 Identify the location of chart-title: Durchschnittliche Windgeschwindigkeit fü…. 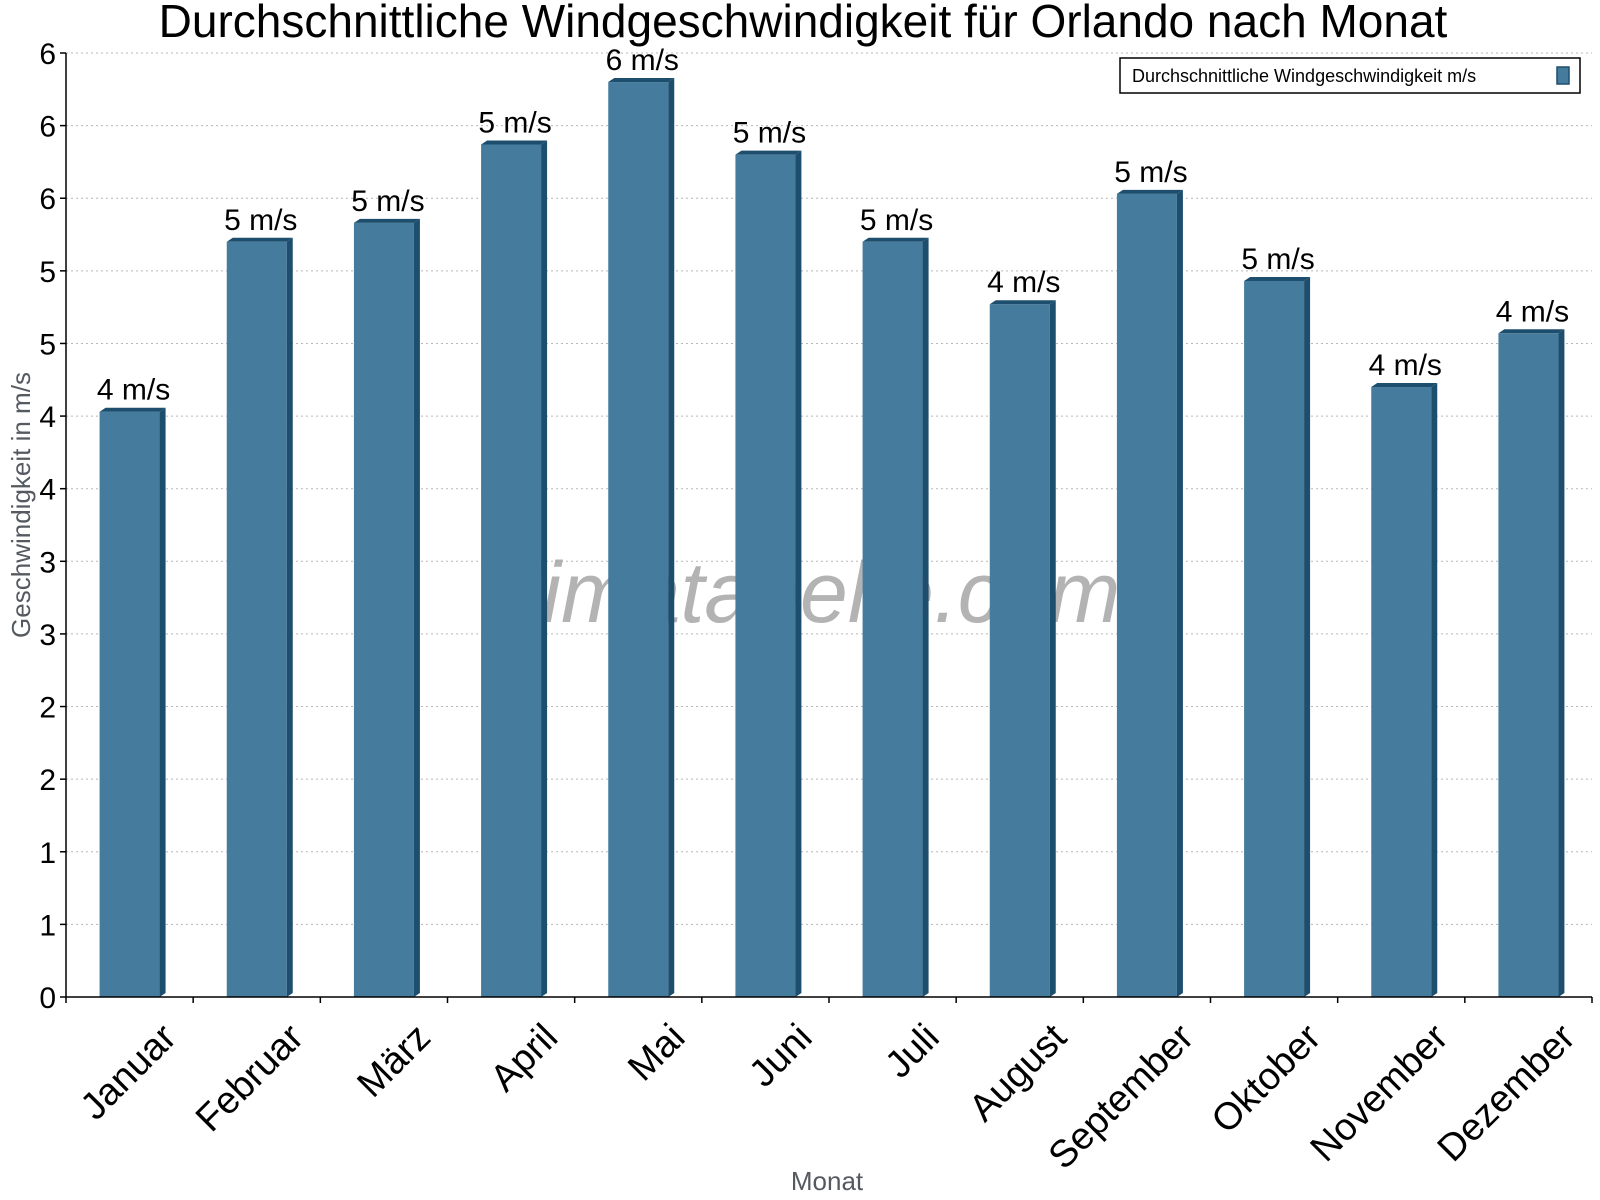
(803, 23).